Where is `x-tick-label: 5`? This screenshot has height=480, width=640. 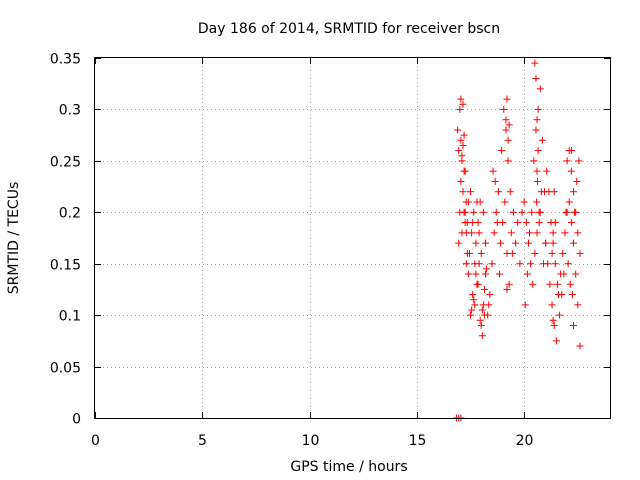 x-tick-label: 5 is located at coordinates (202, 441).